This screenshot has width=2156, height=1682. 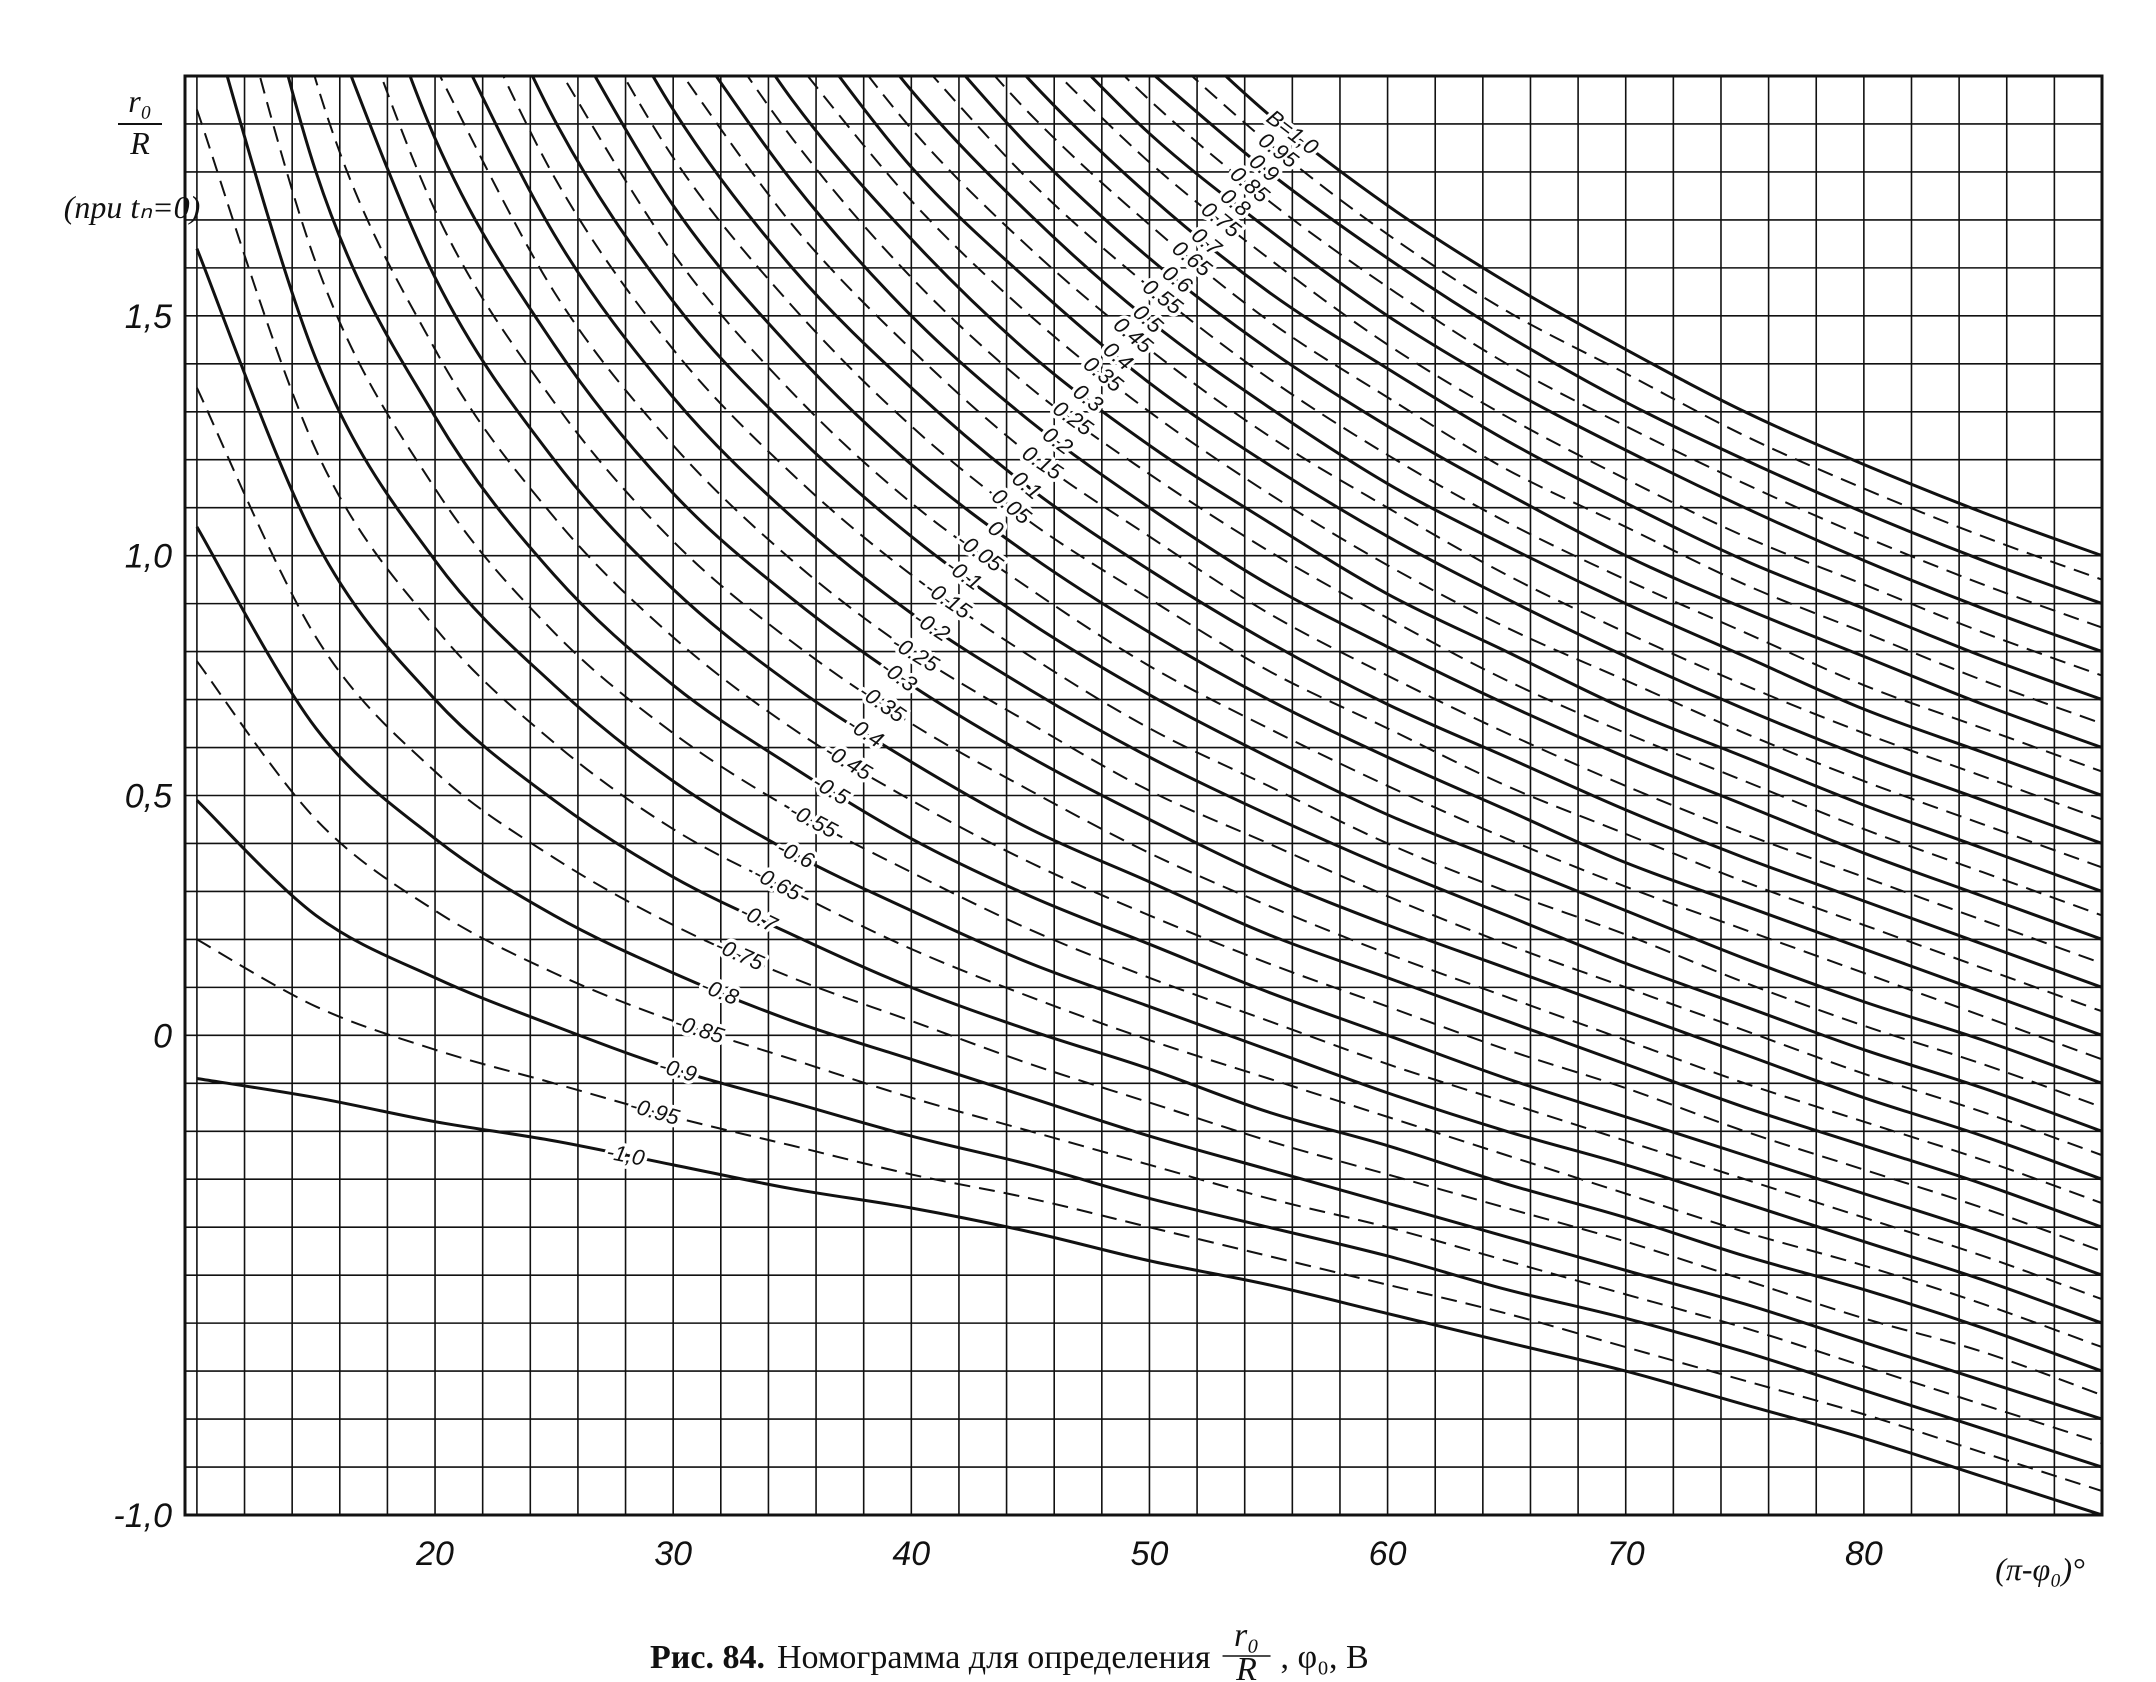 I want to click on y-label-note: (при tₙ=0), so click(x=132, y=207).